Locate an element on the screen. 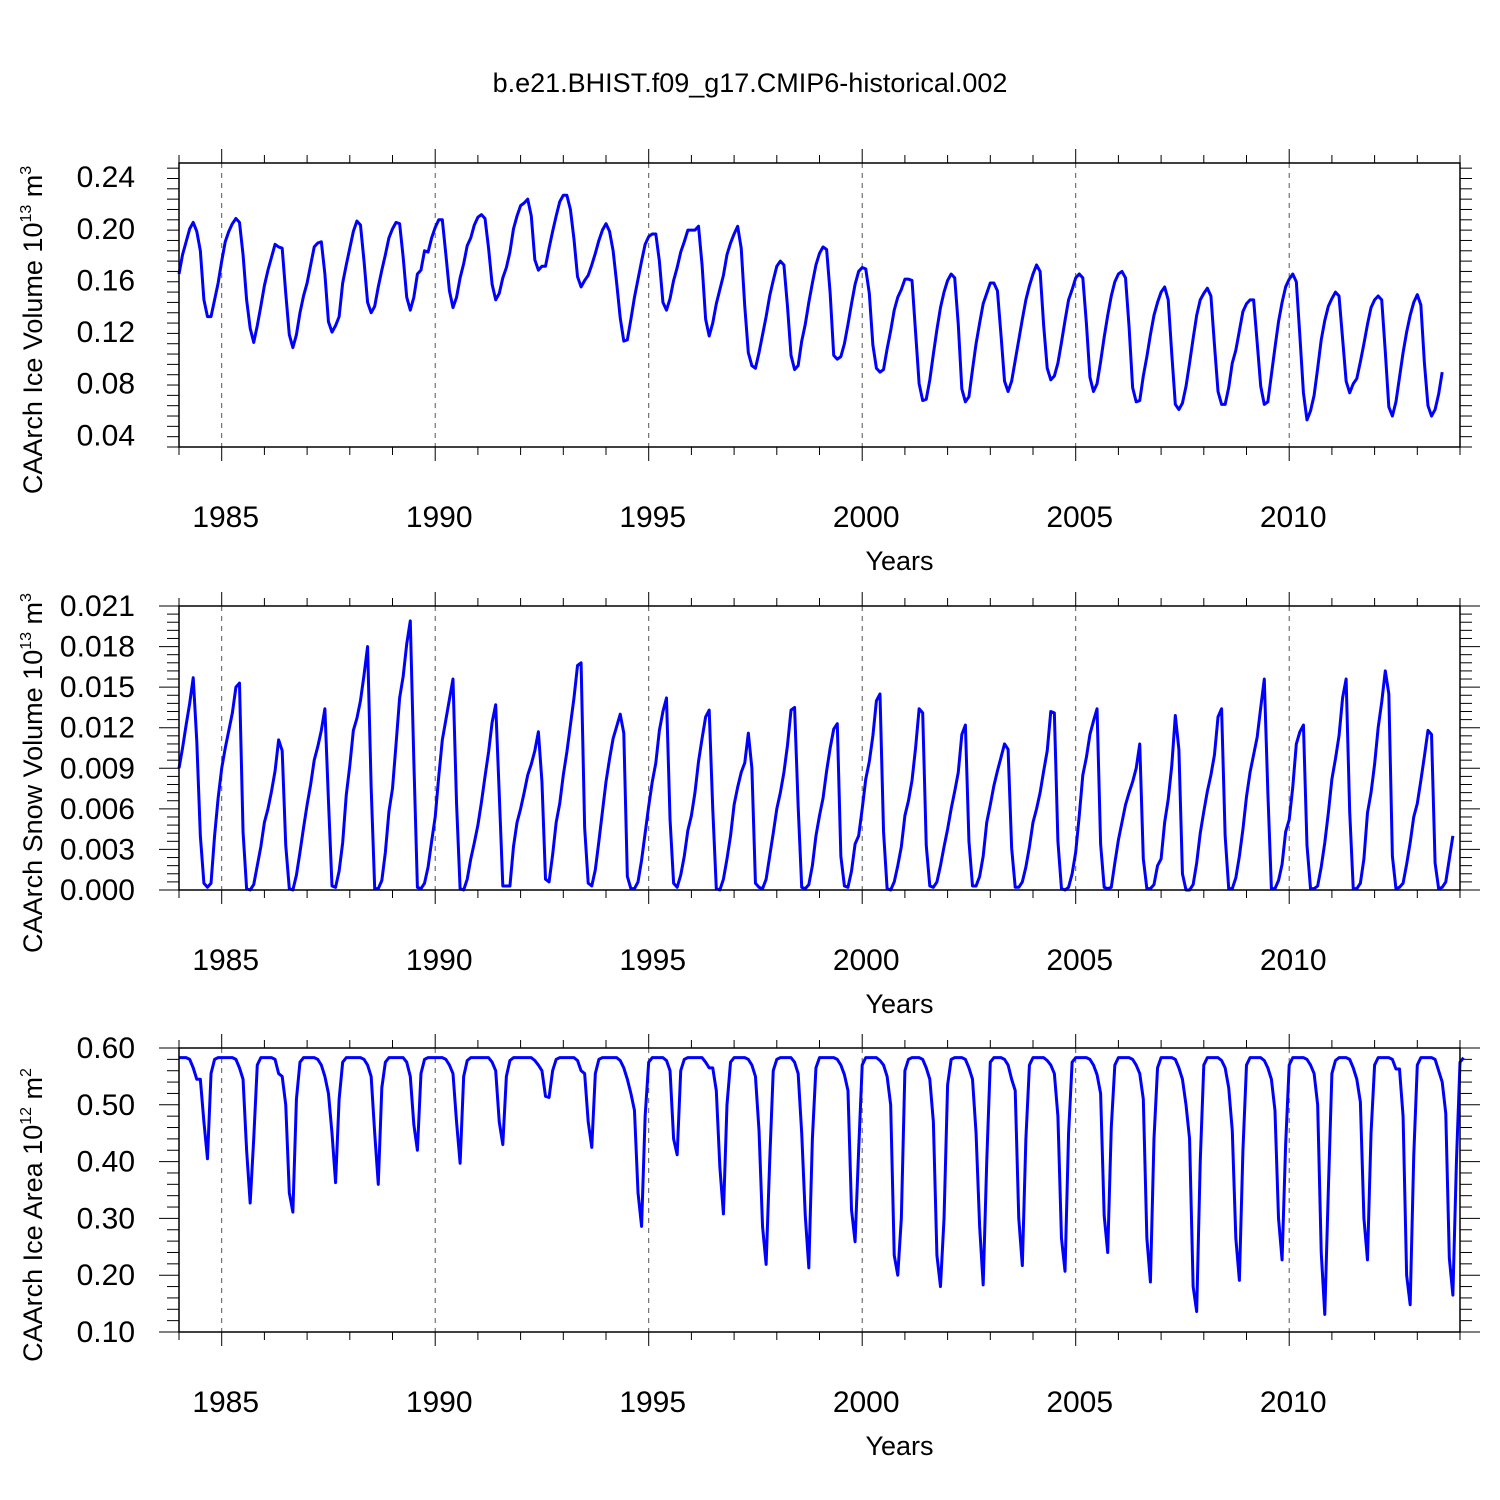 The width and height of the screenshot is (1500, 1500). ice-volume-grid is located at coordinates (755, 305).